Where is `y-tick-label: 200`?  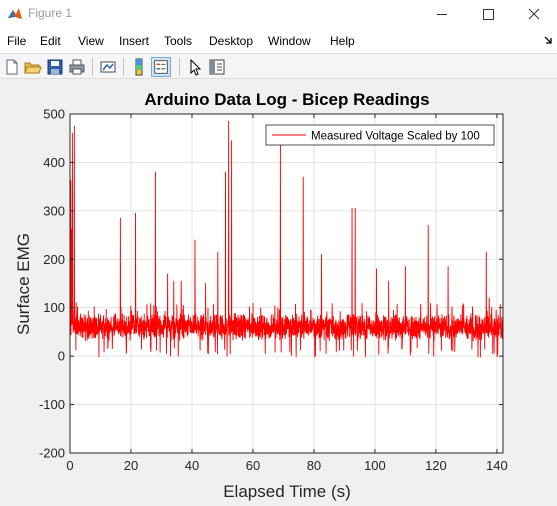 y-tick-label: 200 is located at coordinates (54, 259).